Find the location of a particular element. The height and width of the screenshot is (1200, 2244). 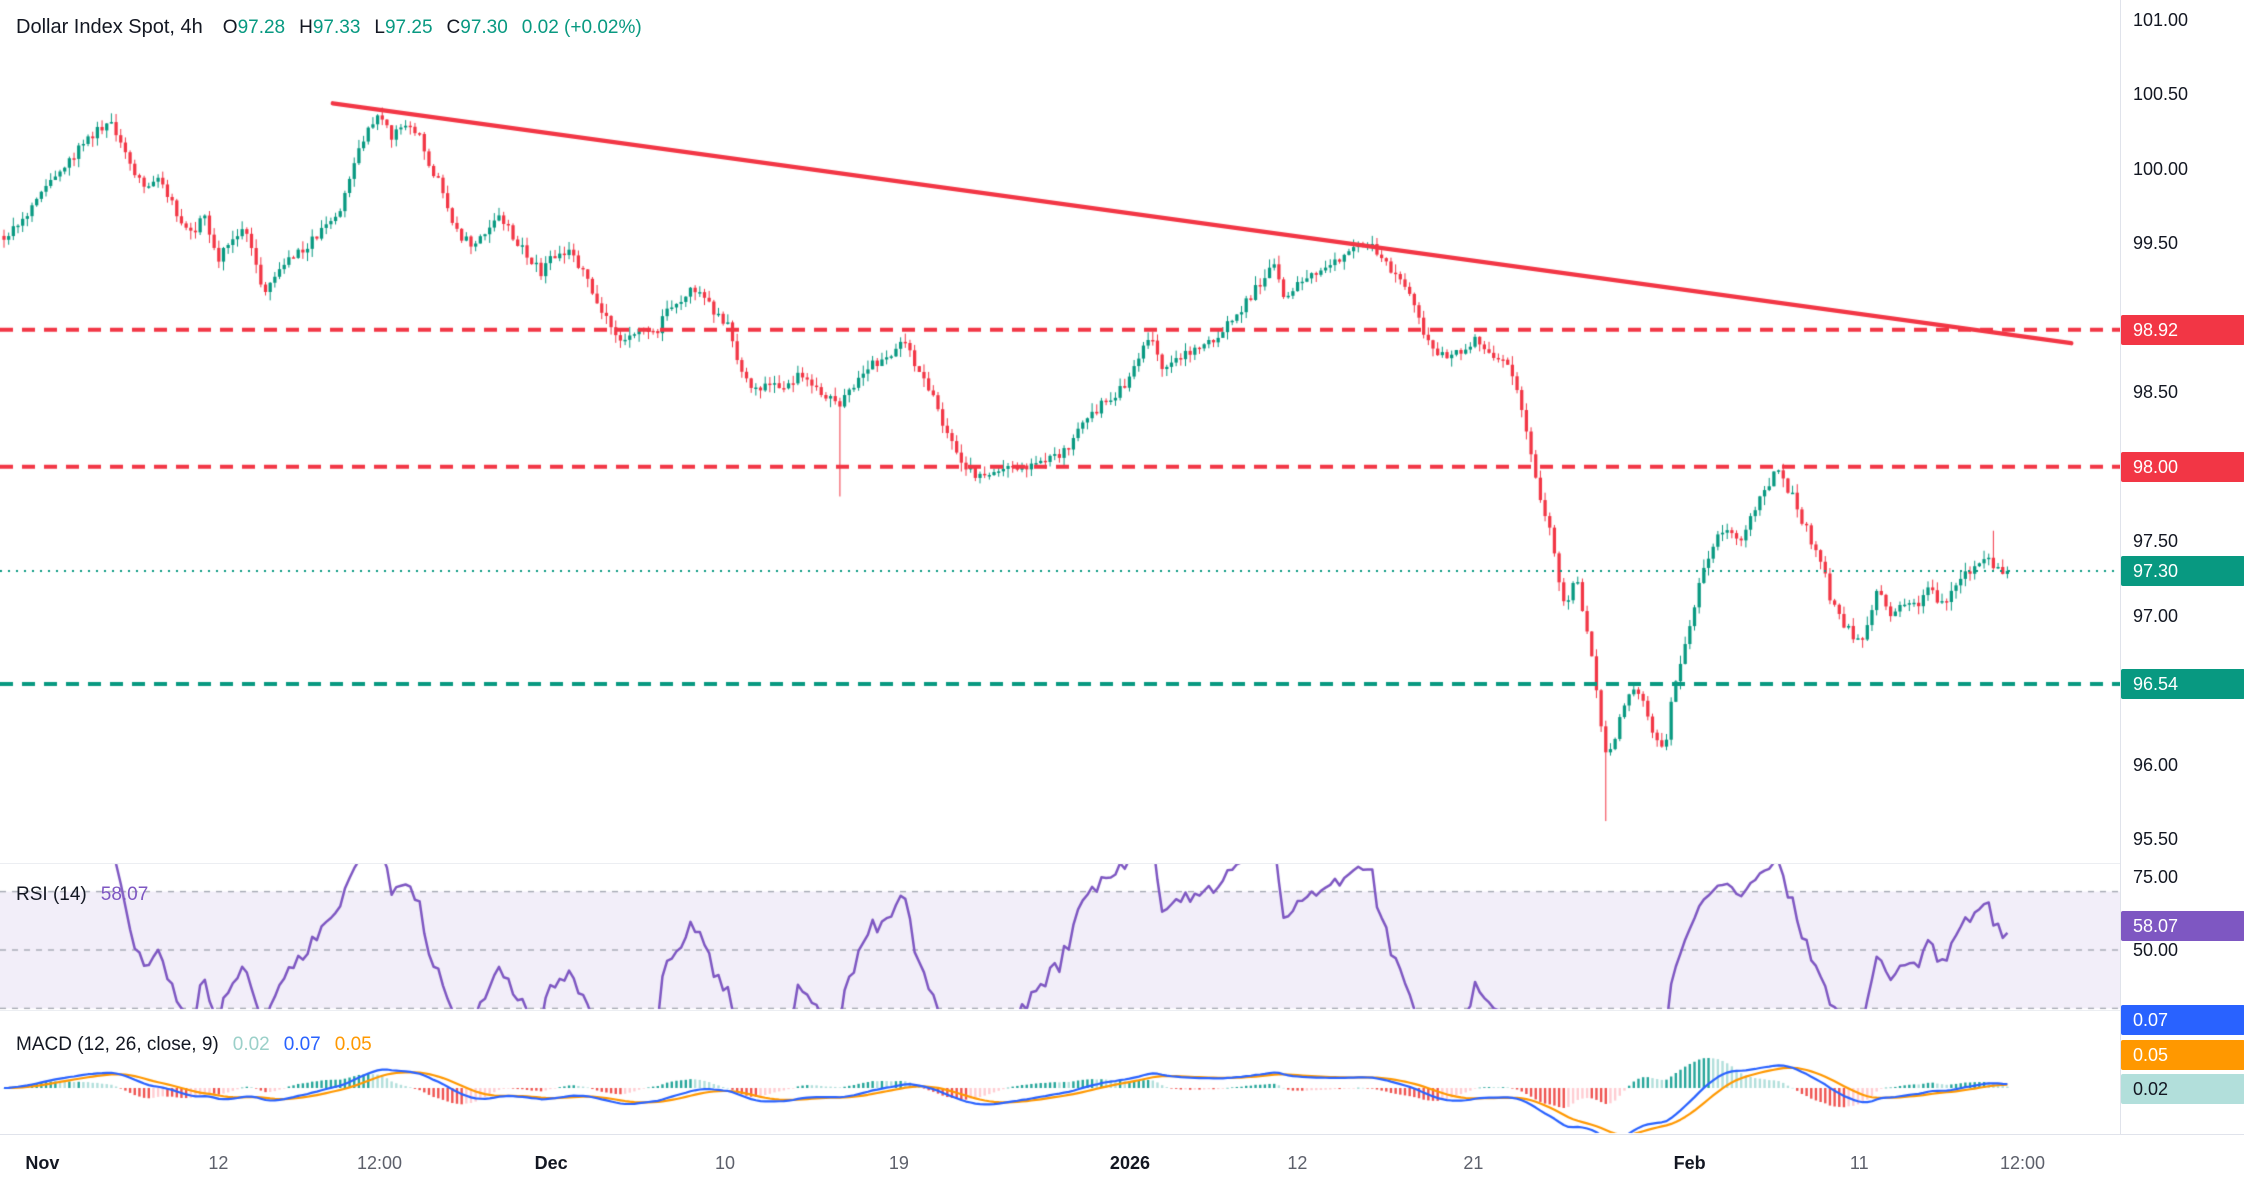

price-level-badge-0: 98.92 is located at coordinates (2182, 329).